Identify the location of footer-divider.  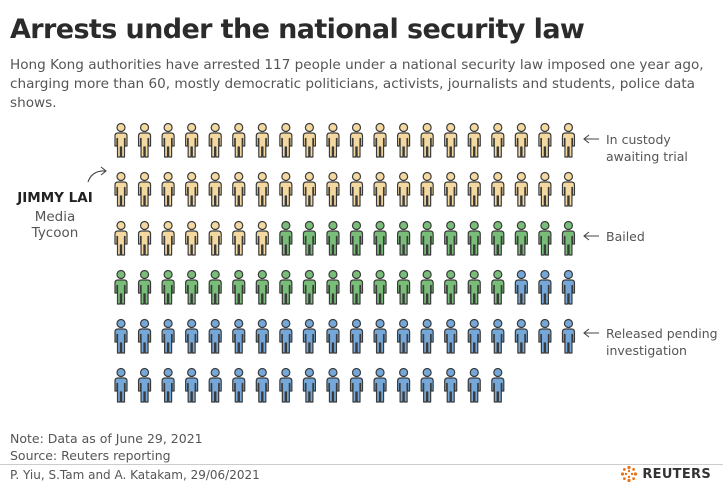
(361, 464).